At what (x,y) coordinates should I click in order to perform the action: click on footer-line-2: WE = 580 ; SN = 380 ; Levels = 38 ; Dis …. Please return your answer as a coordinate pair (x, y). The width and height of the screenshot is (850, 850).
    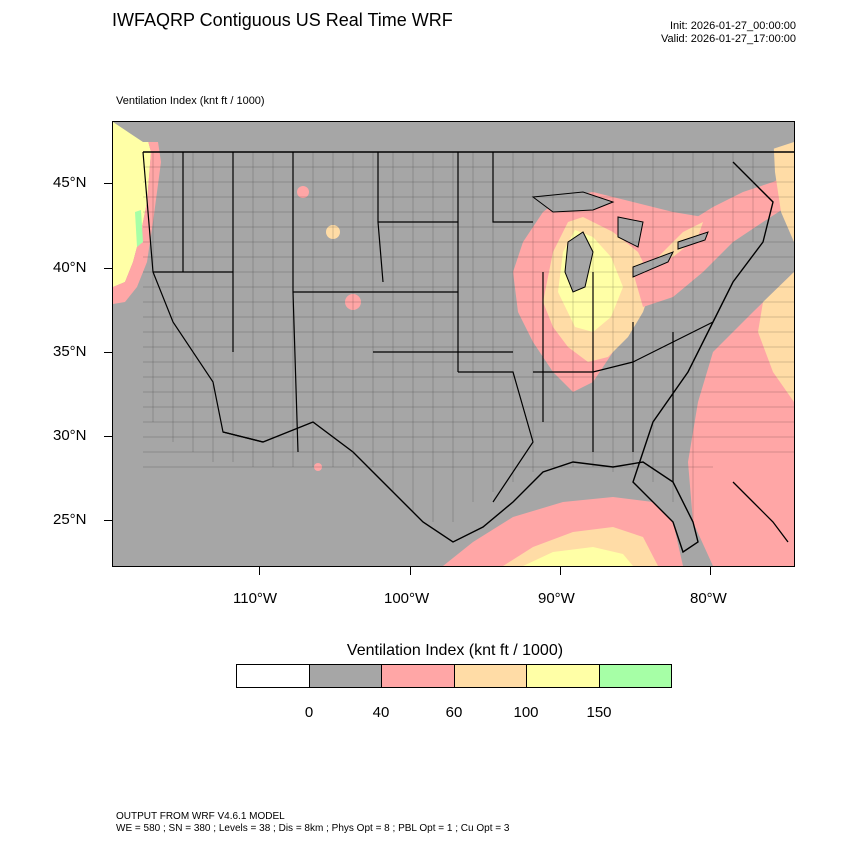
    Looking at the image, I should click on (313, 828).